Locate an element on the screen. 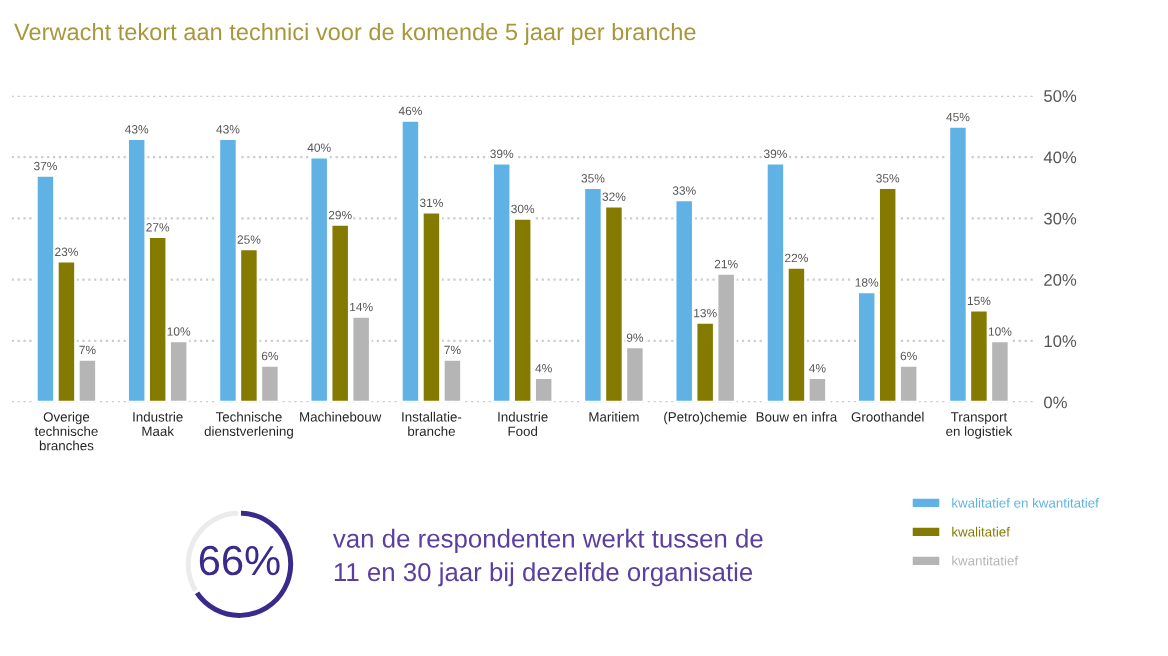 Image resolution: width=1168 pixels, height=656 pixels. text: 66% is located at coordinates (239, 560).